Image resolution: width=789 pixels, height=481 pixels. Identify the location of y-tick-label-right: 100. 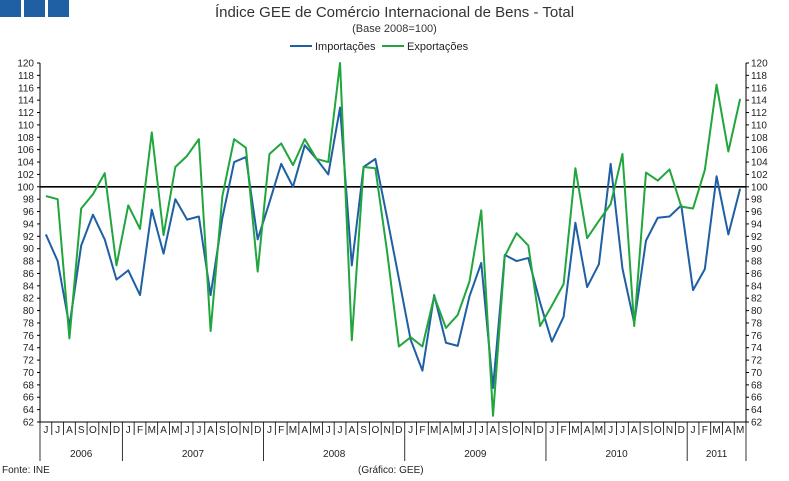
(759, 187).